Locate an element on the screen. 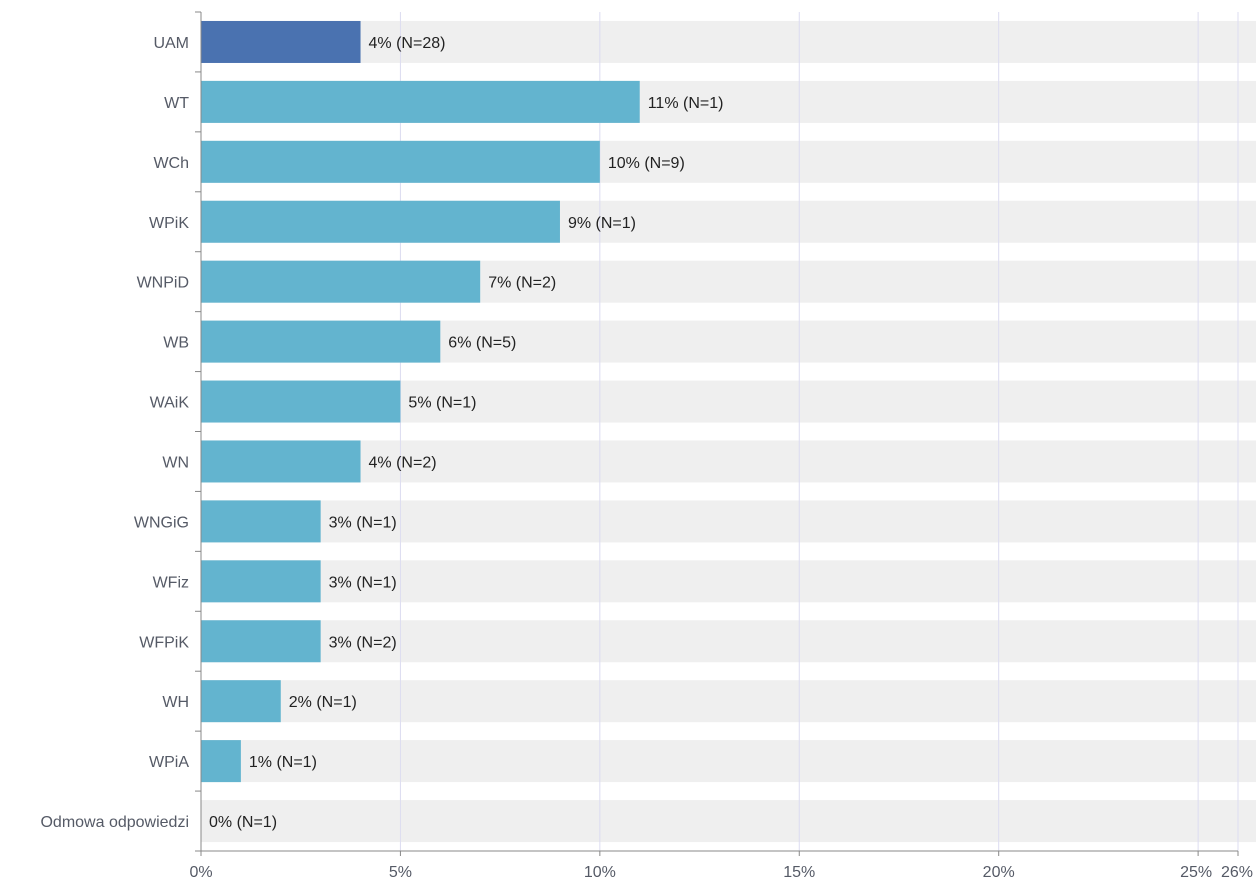 This screenshot has height=881, width=1256. x-tick-label: 25% is located at coordinates (1196, 872).